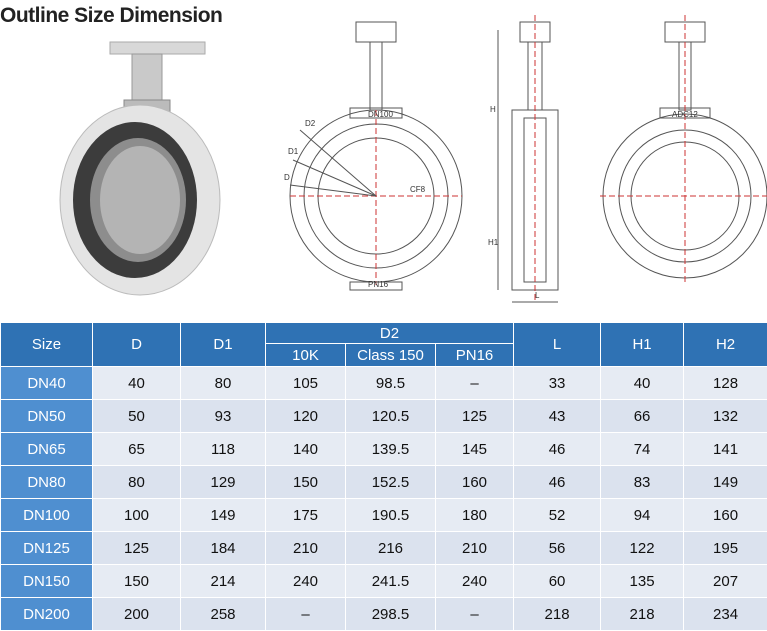  What do you see at coordinates (493, 242) in the screenshot?
I see `drawing-label: H1` at bounding box center [493, 242].